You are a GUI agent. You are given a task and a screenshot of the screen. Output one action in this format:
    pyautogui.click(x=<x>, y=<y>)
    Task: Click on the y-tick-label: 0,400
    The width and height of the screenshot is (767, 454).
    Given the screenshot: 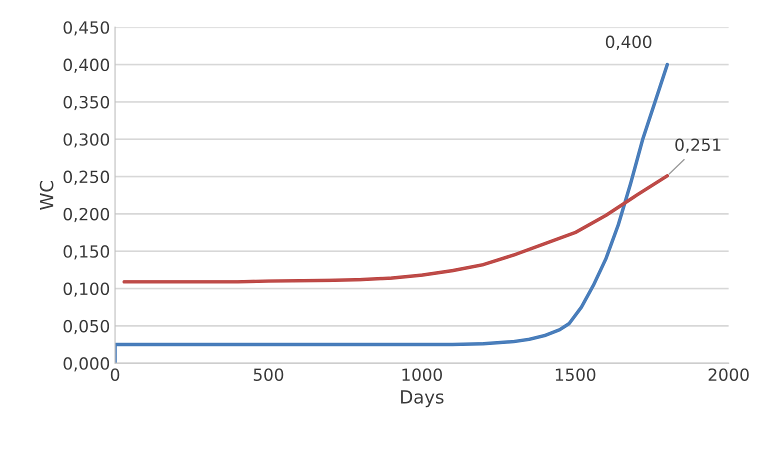 What is the action you would take?
    pyautogui.click(x=87, y=65)
    